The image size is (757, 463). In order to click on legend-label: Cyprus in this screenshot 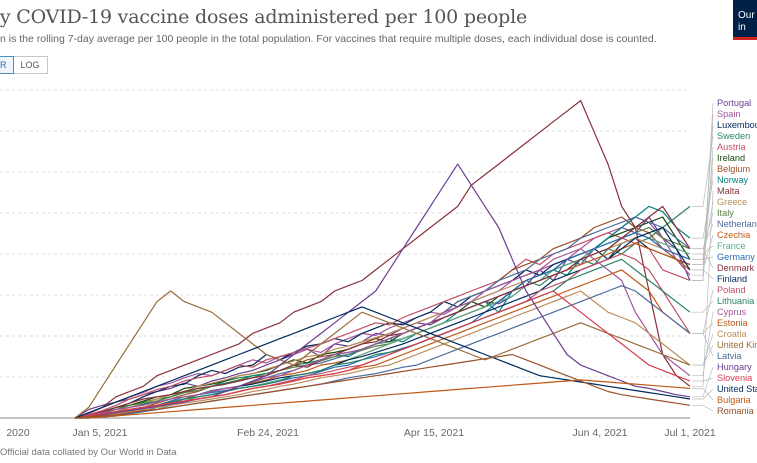, I will do `click(732, 312)`.